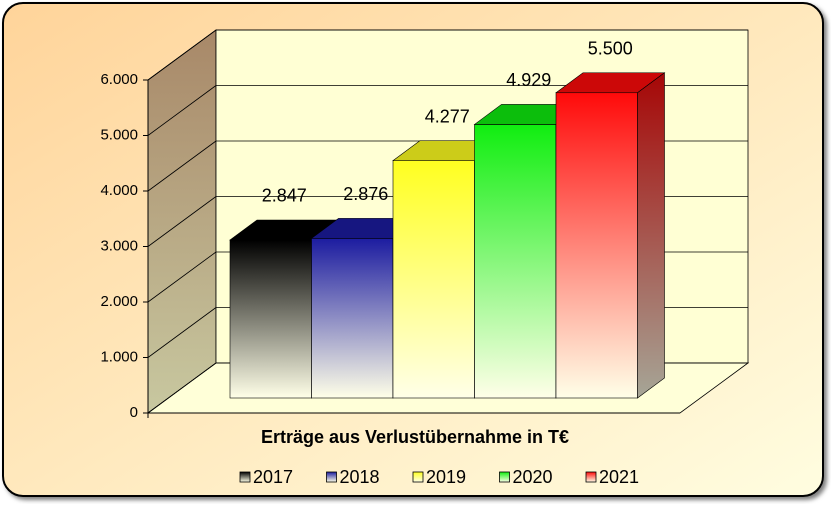  Describe the element at coordinates (415, 437) in the screenshot. I see `x-axis-label: Erträge aus Verlustübernahme in T€` at that location.